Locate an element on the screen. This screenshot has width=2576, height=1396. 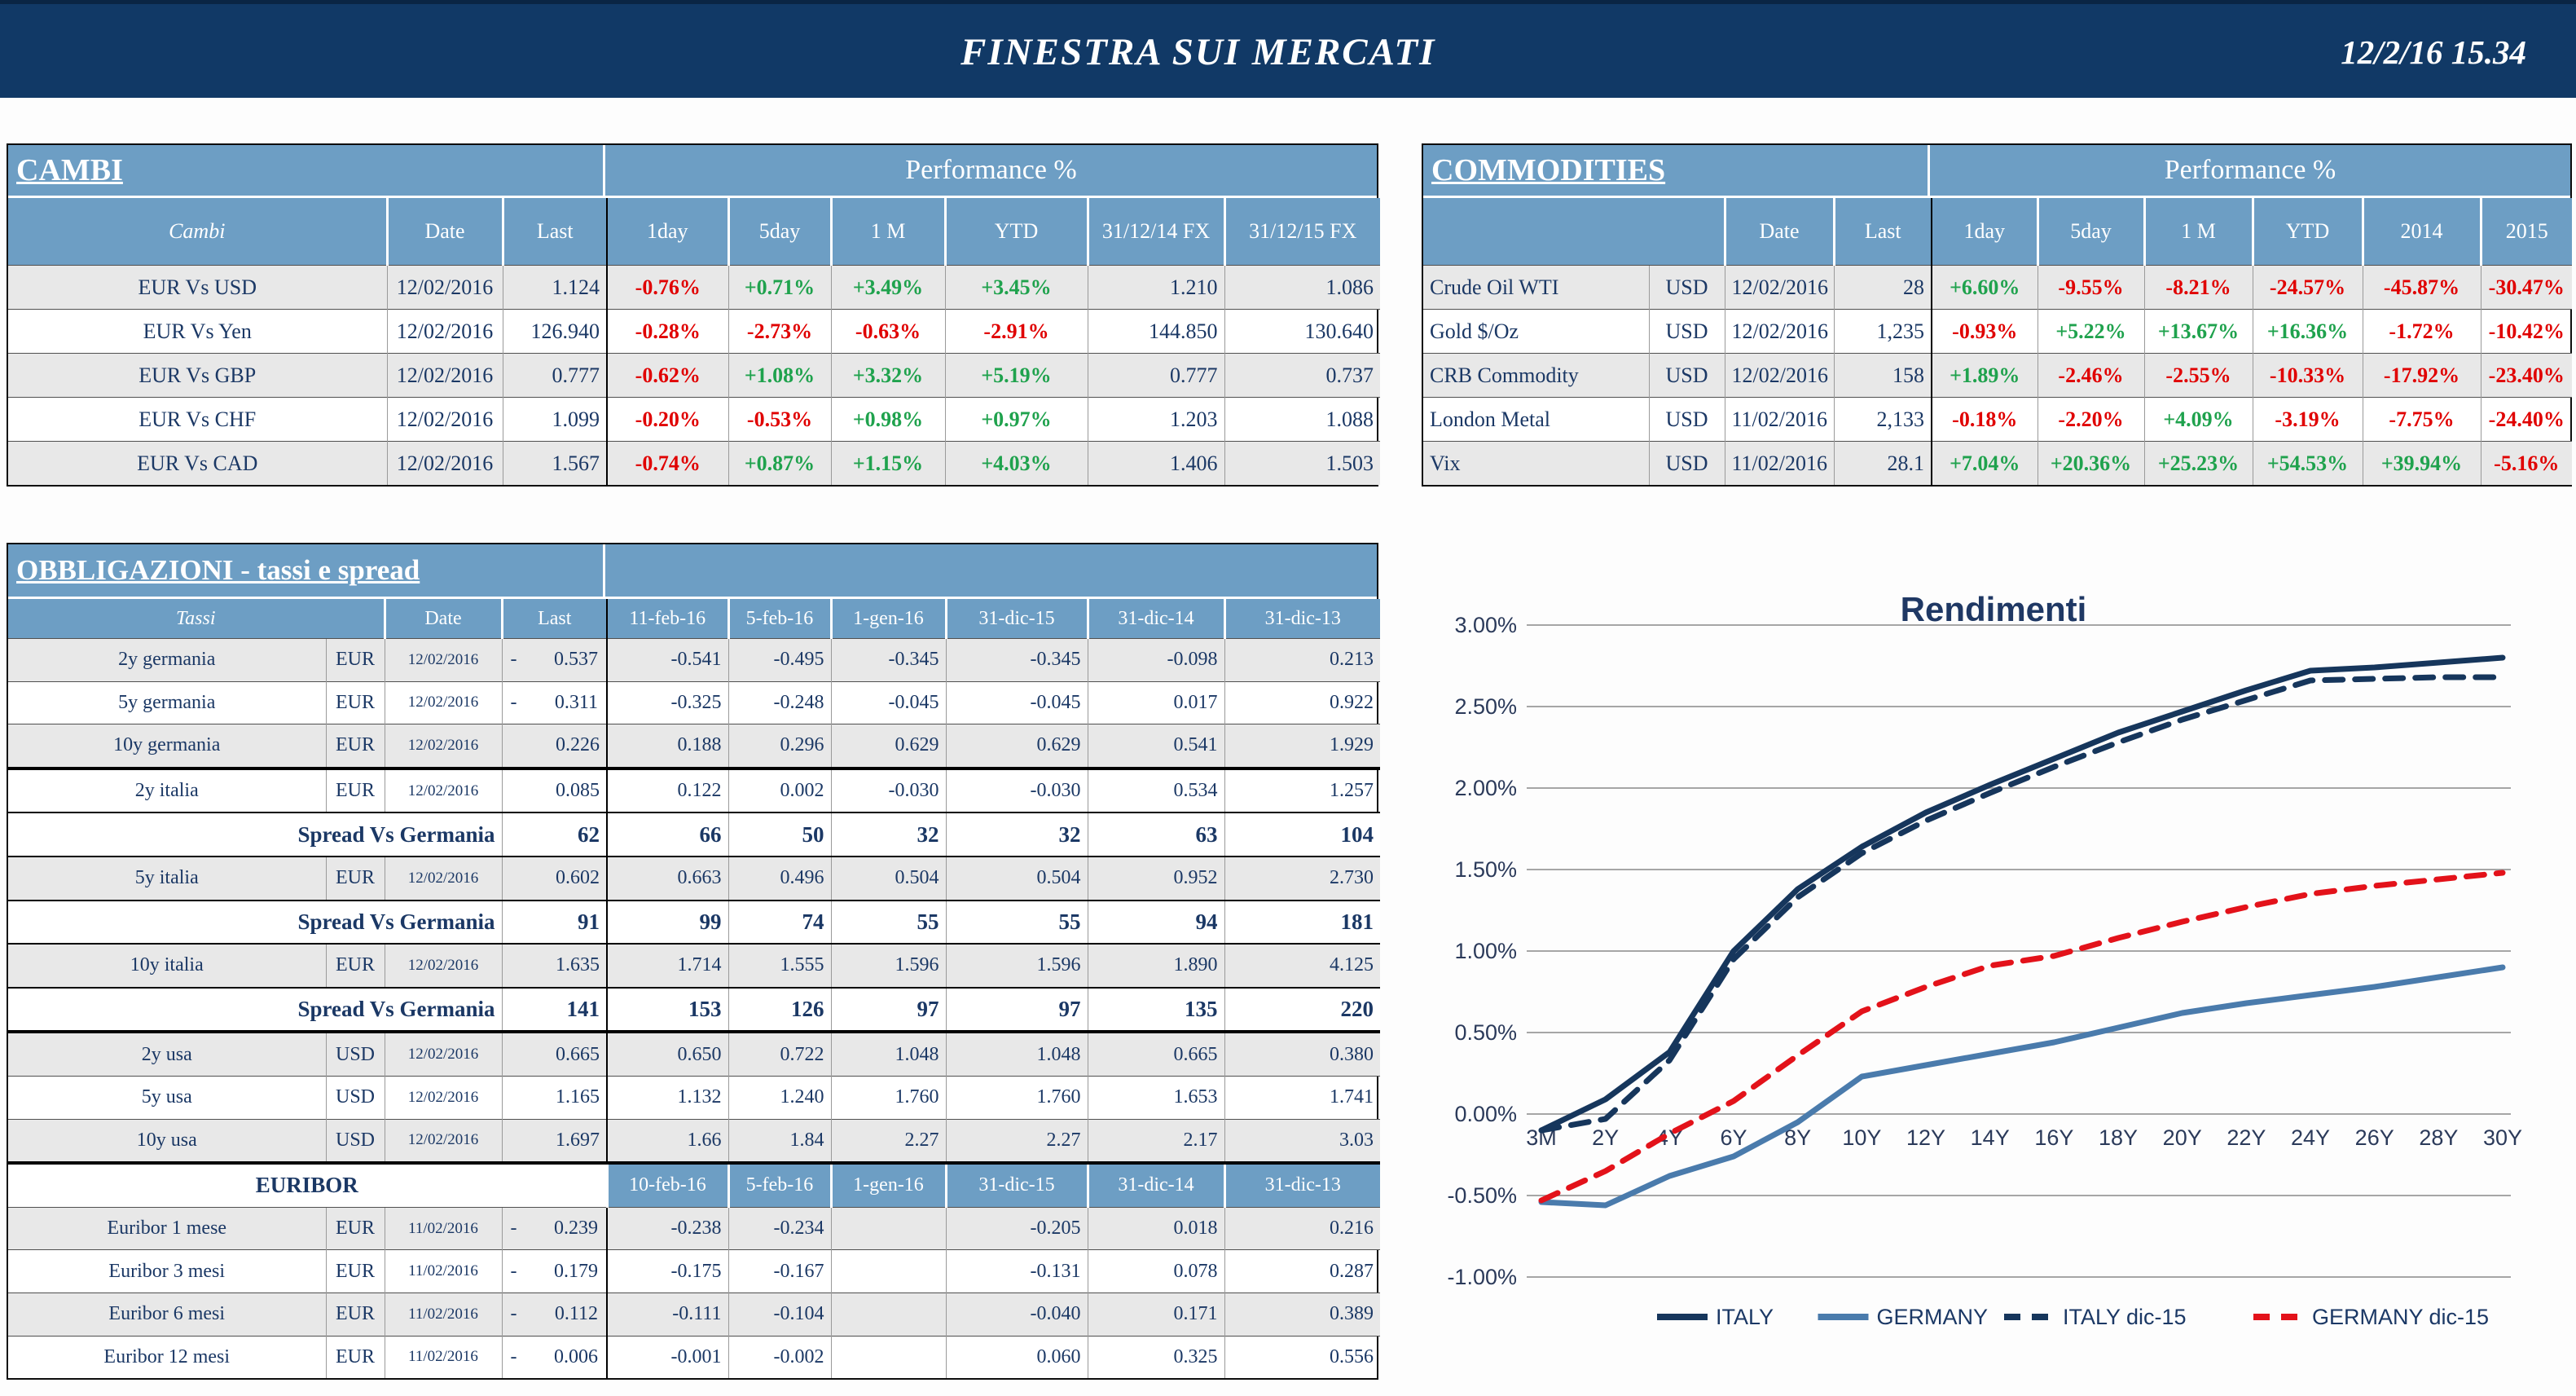
column-header-ytd: YTD is located at coordinates (1015, 232).